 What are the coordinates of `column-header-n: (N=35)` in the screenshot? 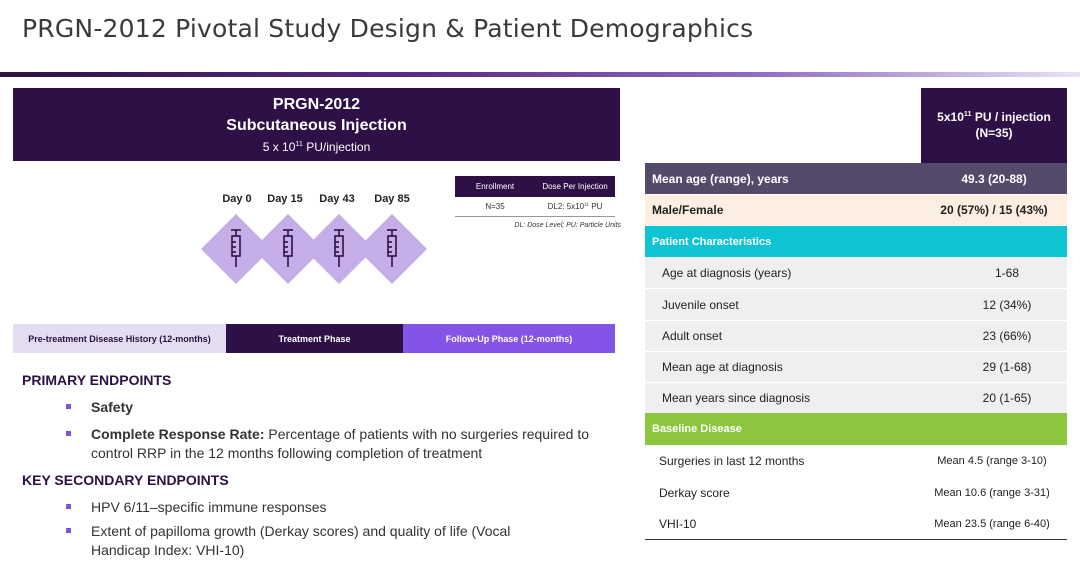 It's located at (994, 133).